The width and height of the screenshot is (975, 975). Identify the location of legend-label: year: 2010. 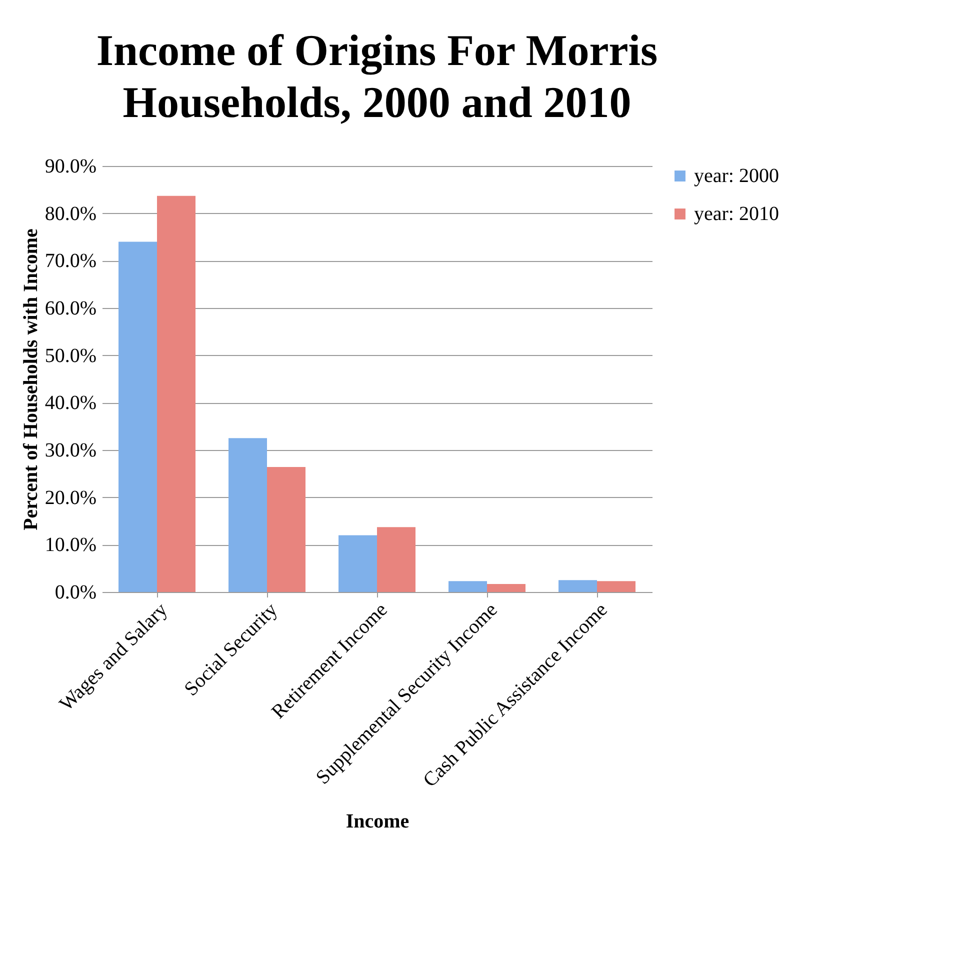
(736, 214).